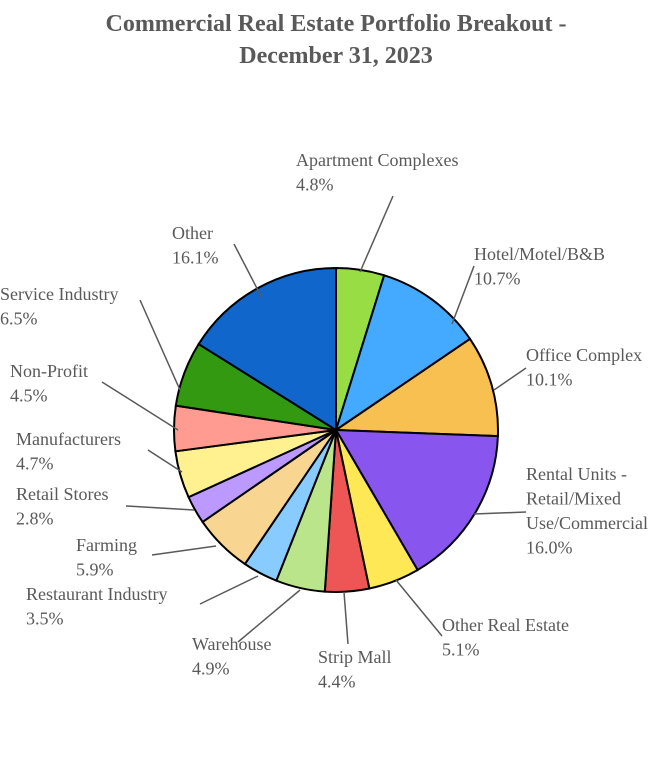 The width and height of the screenshot is (672, 768). Describe the element at coordinates (377, 172) in the screenshot. I see `slice-label: Apartment Complexes 4.8%` at that location.